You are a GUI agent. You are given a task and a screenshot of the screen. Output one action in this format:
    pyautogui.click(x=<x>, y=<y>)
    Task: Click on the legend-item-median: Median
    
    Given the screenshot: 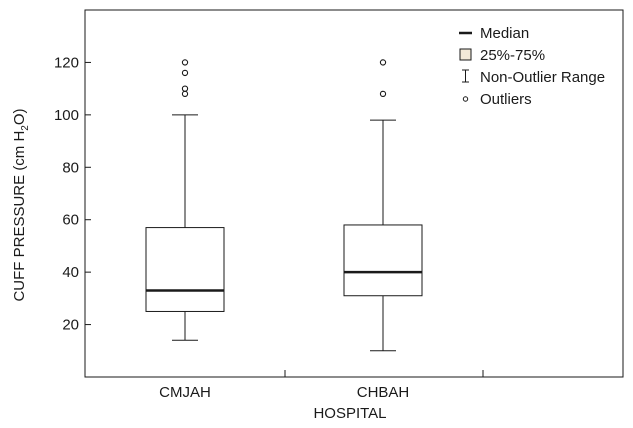 What is the action you would take?
    pyautogui.click(x=494, y=33)
    